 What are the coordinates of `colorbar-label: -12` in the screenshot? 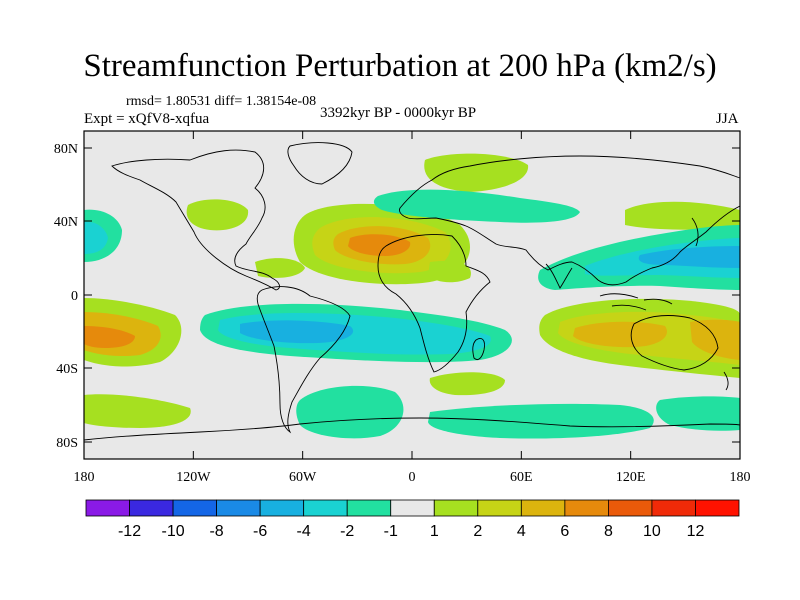 It's located at (129, 531).